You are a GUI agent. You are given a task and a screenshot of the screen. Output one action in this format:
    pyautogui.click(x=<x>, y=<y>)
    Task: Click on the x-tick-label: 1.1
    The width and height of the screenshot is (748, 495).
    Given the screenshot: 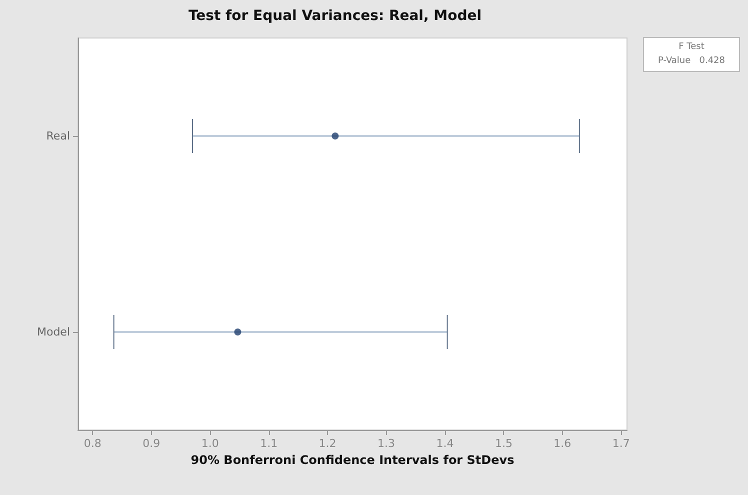 What is the action you would take?
    pyautogui.click(x=269, y=443)
    